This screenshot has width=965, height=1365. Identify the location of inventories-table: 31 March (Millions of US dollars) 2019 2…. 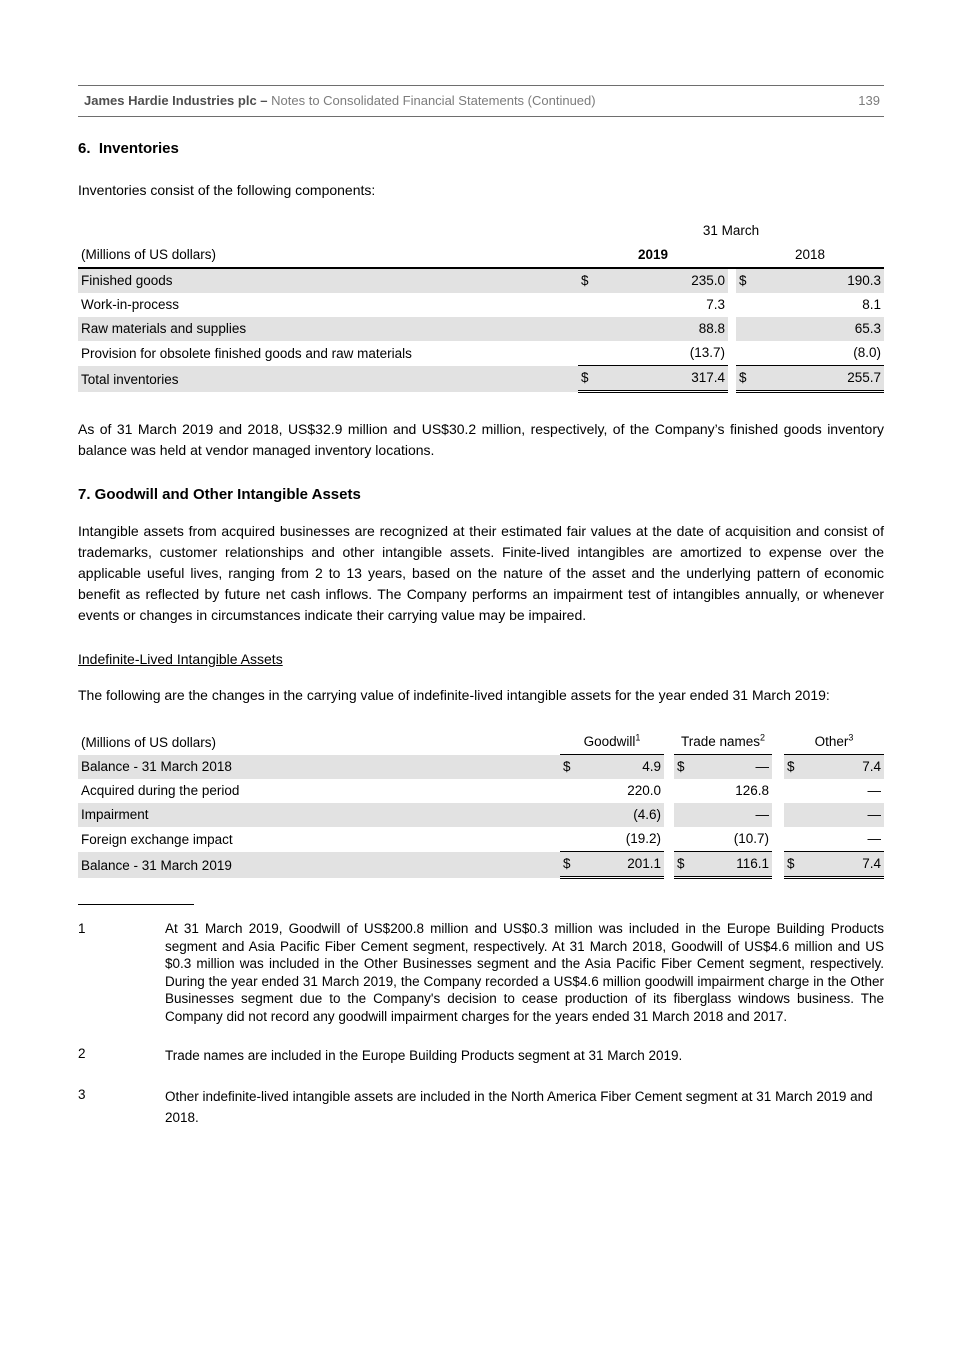
(481, 306).